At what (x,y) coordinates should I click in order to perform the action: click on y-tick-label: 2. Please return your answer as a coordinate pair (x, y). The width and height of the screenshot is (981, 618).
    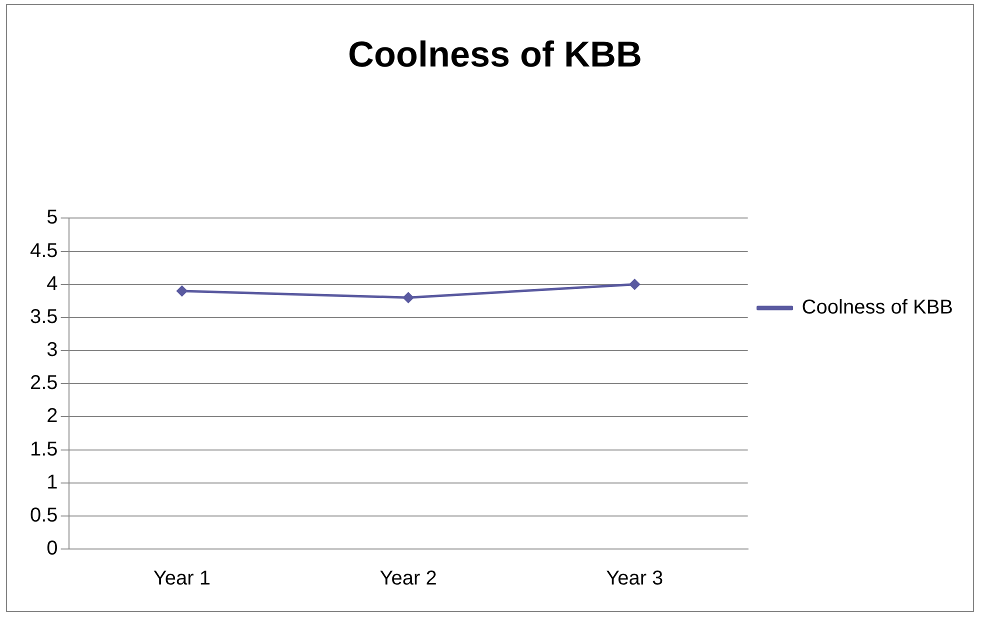
    Looking at the image, I should click on (52, 416).